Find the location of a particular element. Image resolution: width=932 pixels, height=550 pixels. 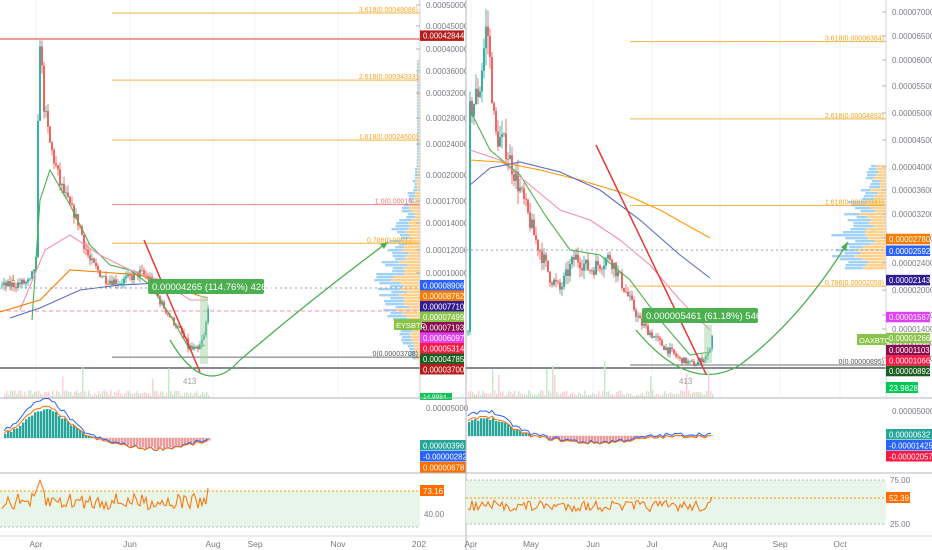

left-rsi-value: 73.16 is located at coordinates (433, 491).